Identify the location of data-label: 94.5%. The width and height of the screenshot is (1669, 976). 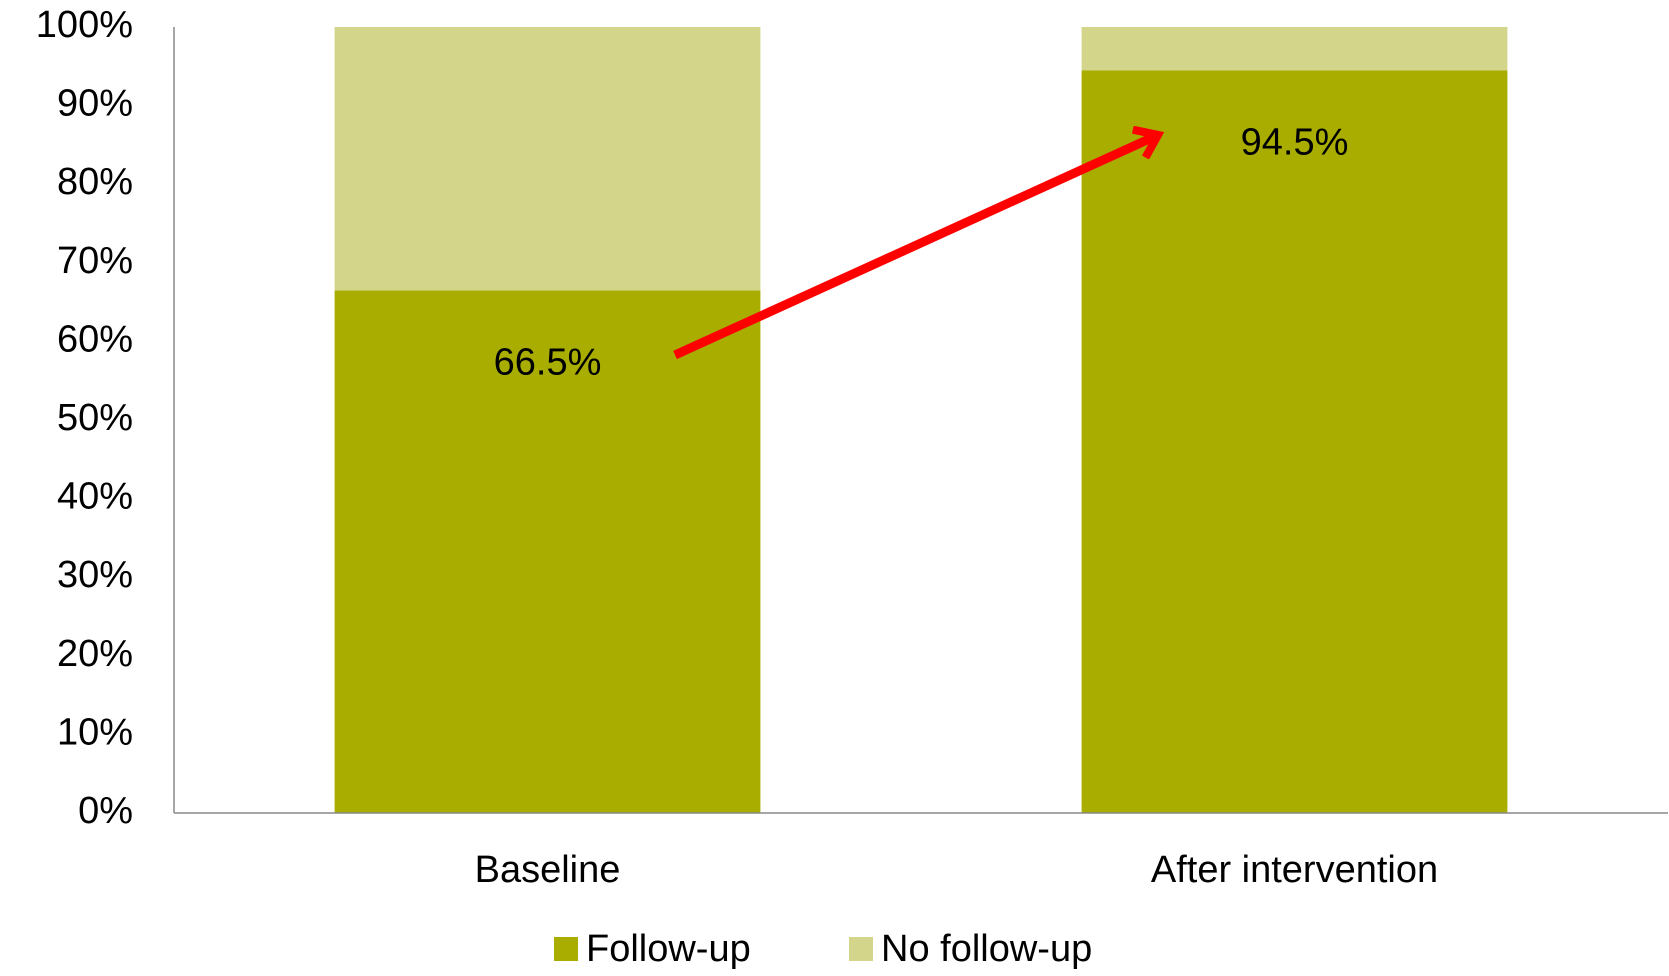
(1295, 142).